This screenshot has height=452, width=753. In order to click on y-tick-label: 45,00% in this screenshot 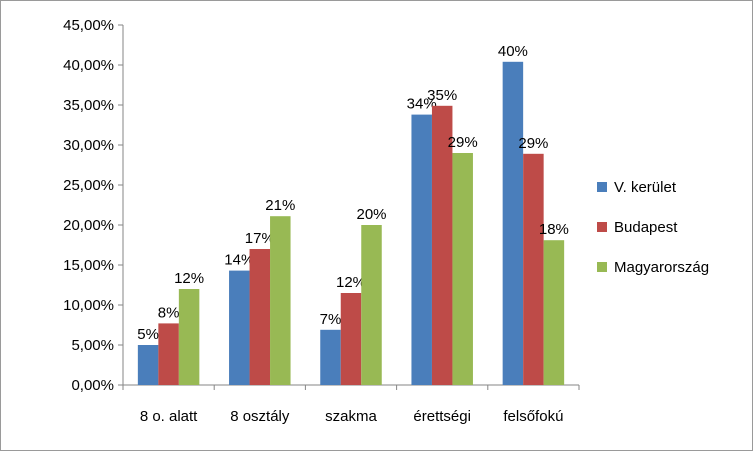, I will do `click(88, 25)`.